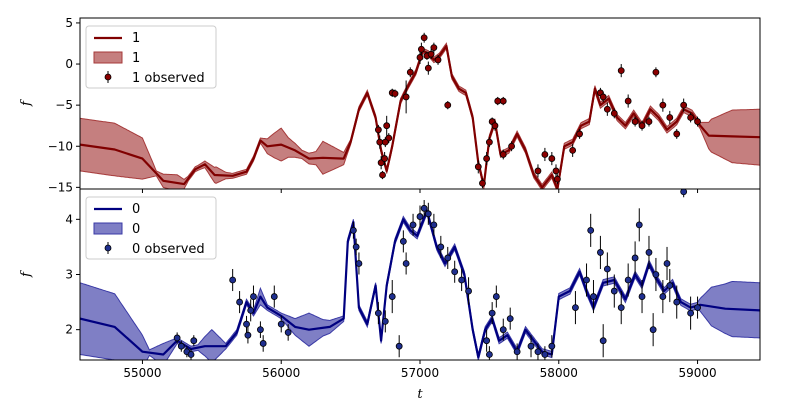  What do you see at coordinates (60, 146) in the screenshot?
I see `y-tick-label: −10` at bounding box center [60, 146].